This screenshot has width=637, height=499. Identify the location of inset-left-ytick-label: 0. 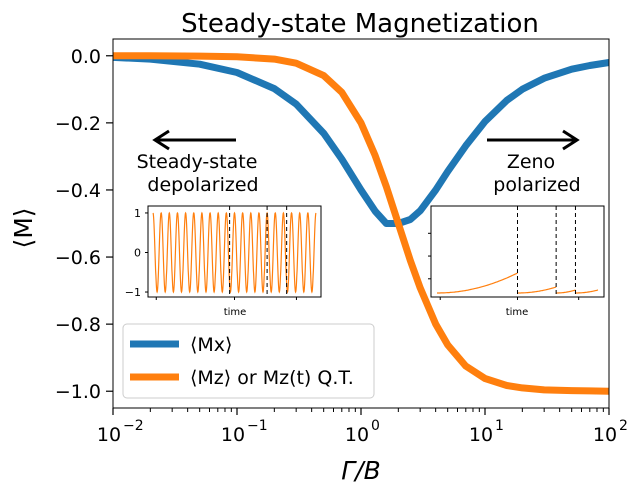
(137, 252).